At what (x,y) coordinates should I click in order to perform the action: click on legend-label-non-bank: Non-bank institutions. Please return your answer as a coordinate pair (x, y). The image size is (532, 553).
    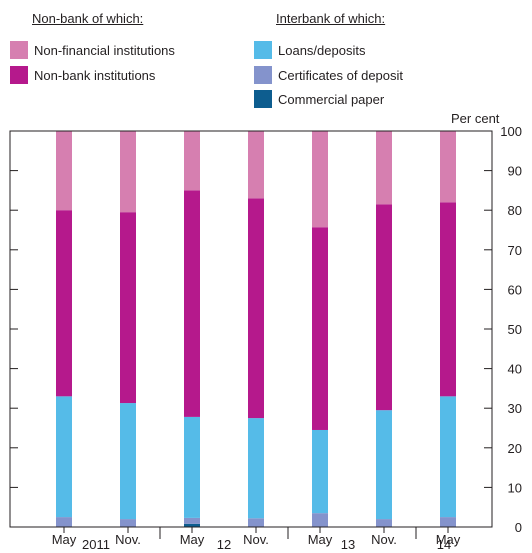
    Looking at the image, I should click on (95, 75).